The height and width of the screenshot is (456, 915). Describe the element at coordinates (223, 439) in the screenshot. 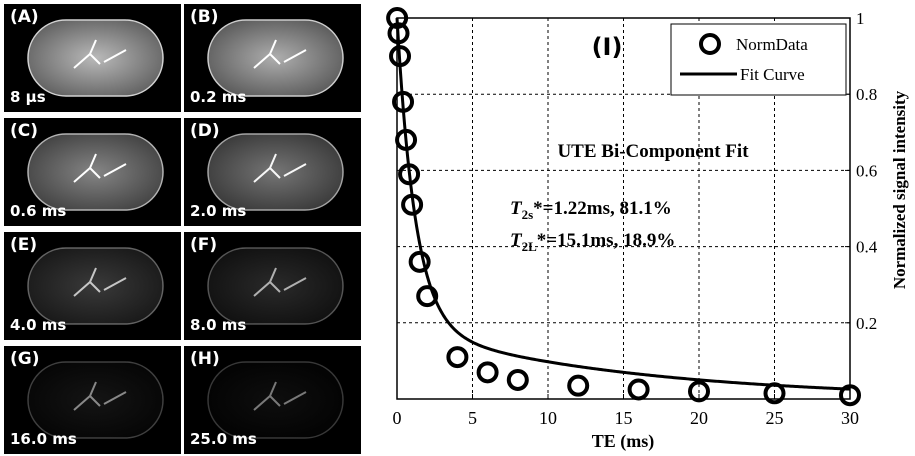

I see `panel-echo-time: 25.0 ms` at that location.